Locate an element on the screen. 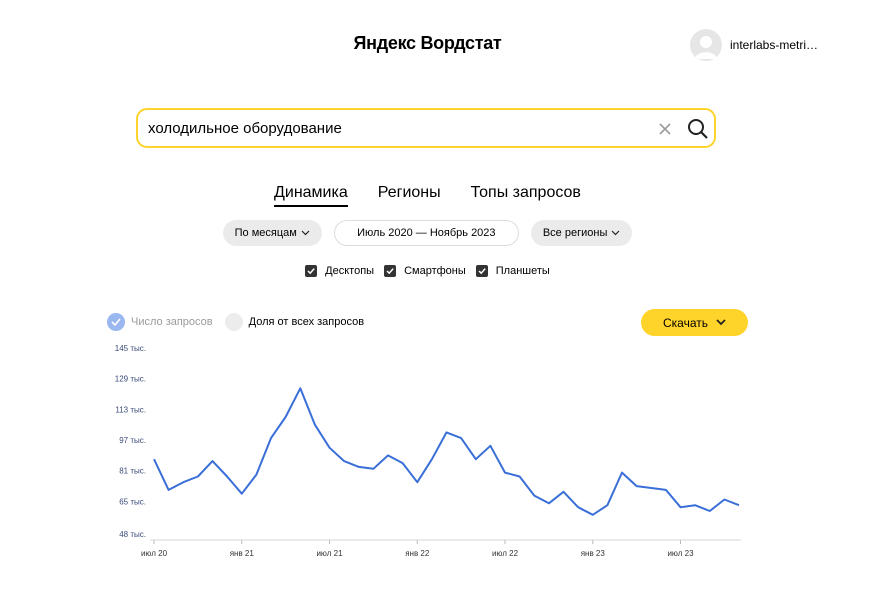  y-tick-label: 113 тыс. is located at coordinates (130, 409).